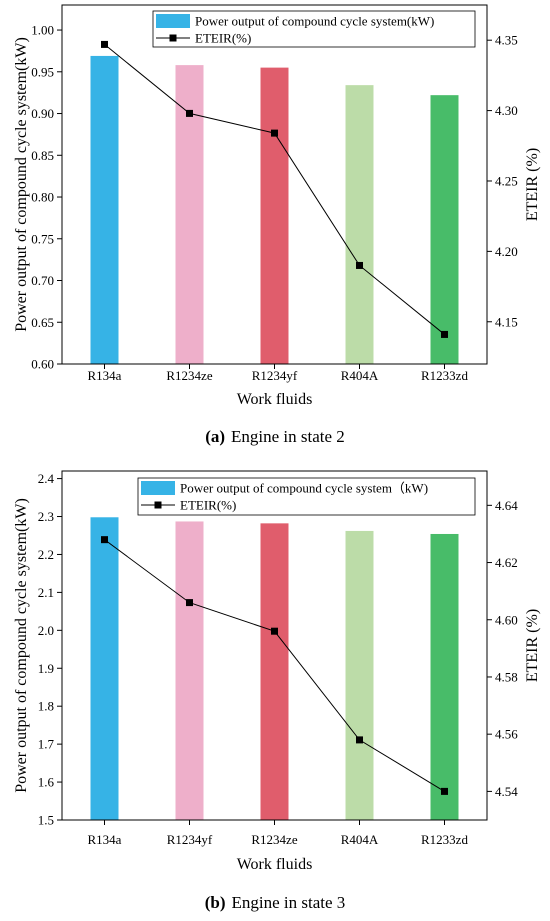 The height and width of the screenshot is (921, 550). What do you see at coordinates (506, 180) in the screenshot?
I see `y2-tick-label: 4.25` at bounding box center [506, 180].